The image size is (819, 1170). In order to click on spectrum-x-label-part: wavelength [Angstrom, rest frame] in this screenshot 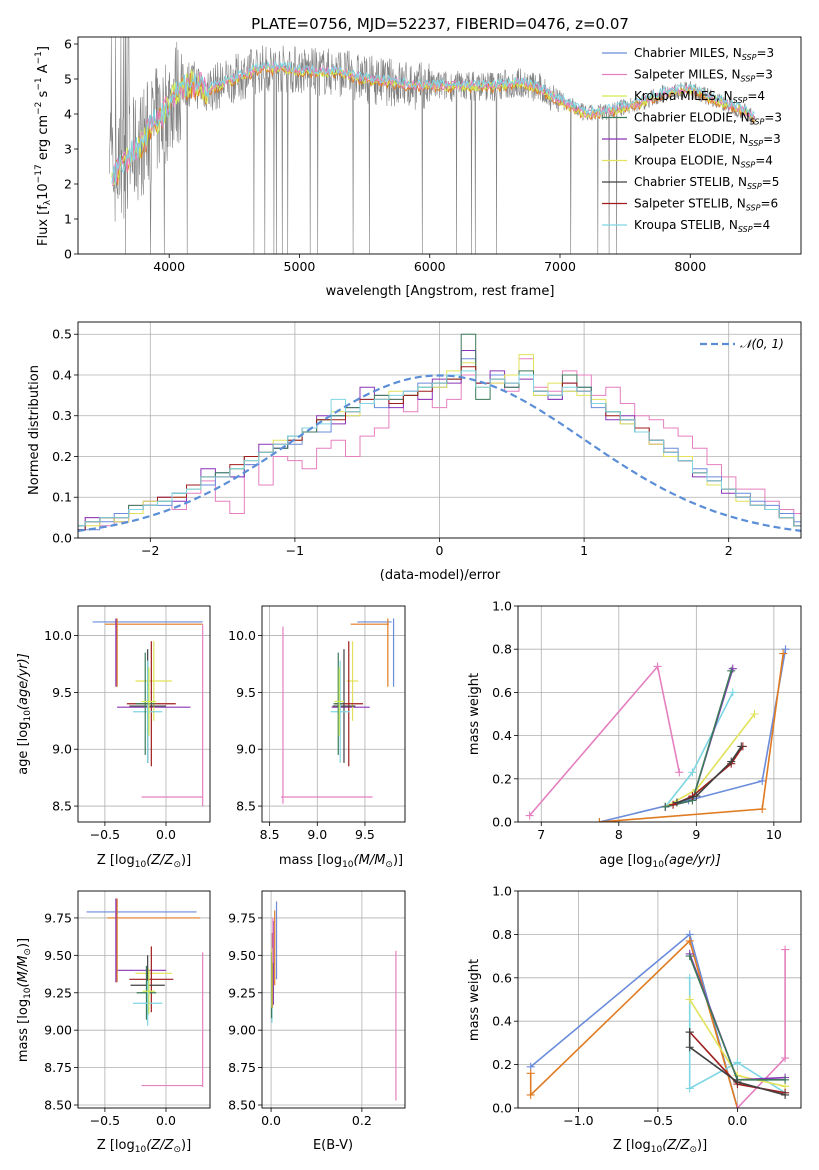, I will do `click(440, 291)`.